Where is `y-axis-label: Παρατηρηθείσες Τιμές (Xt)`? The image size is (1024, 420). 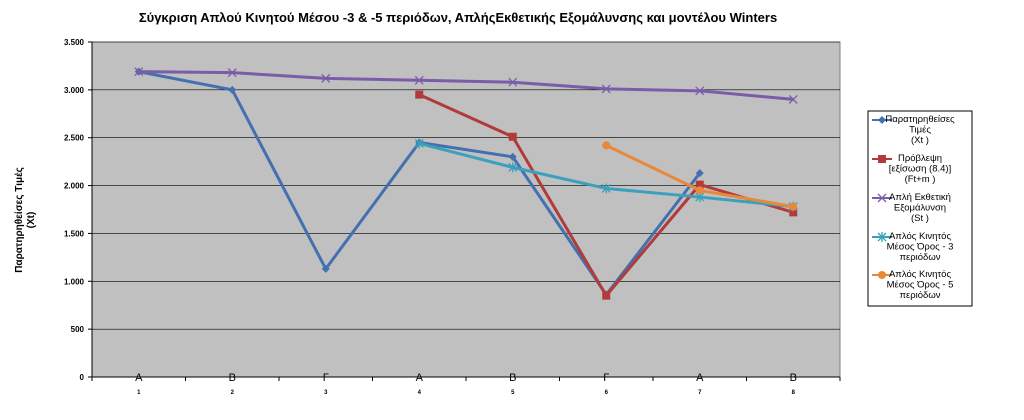 y-axis-label: Παρατηρηθείσες Τιμές (Xt) is located at coordinates (25, 220).